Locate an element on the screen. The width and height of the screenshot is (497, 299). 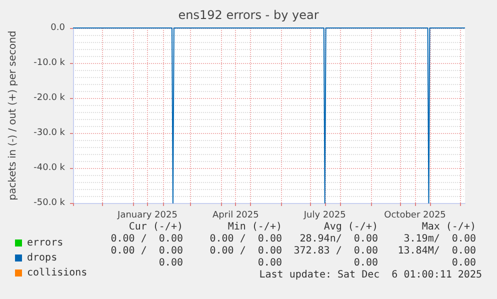
legend-label: drops is located at coordinates (42, 258).